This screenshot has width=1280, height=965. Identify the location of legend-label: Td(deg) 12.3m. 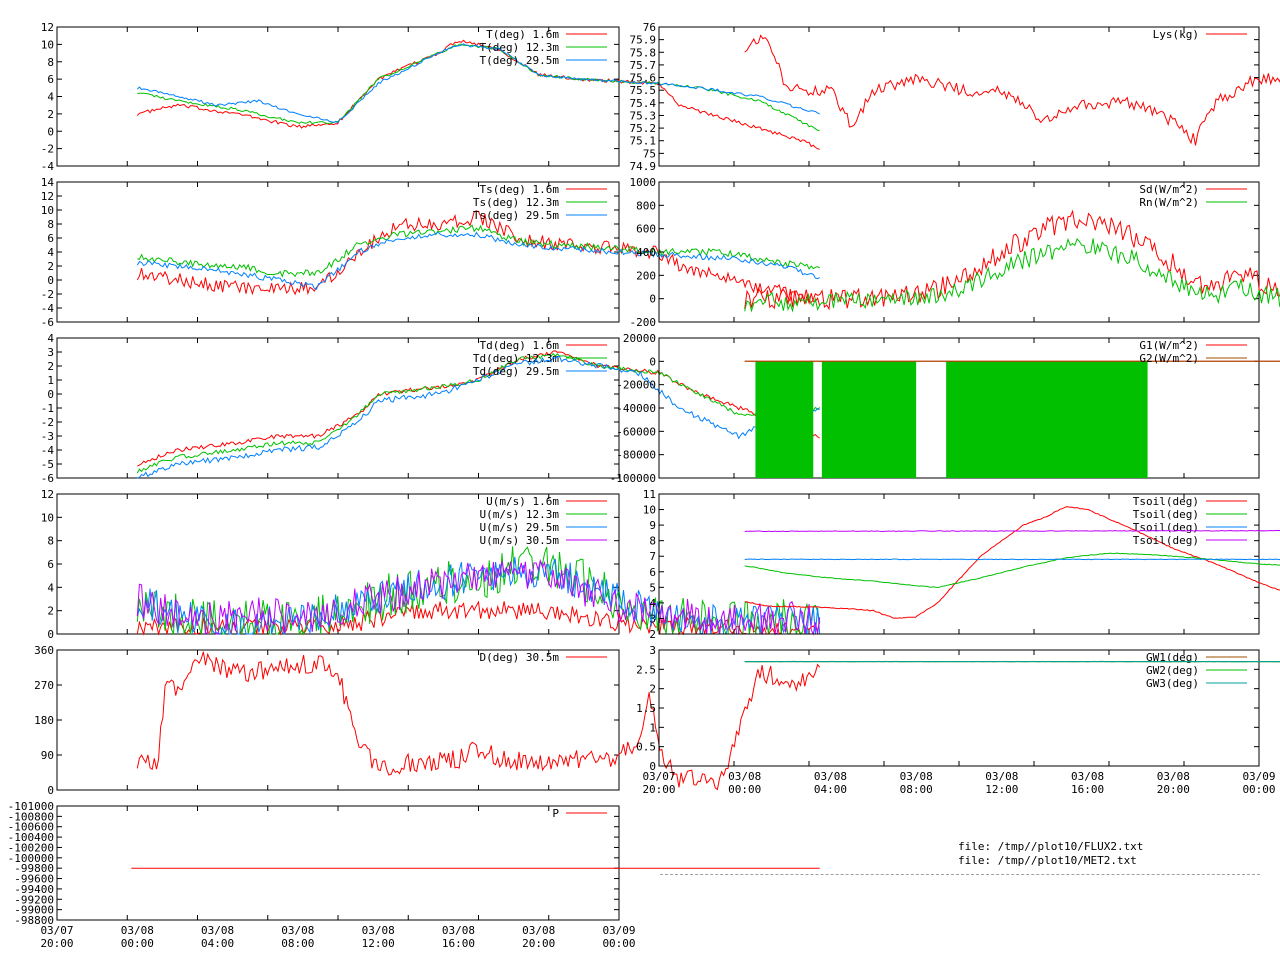
(516, 358).